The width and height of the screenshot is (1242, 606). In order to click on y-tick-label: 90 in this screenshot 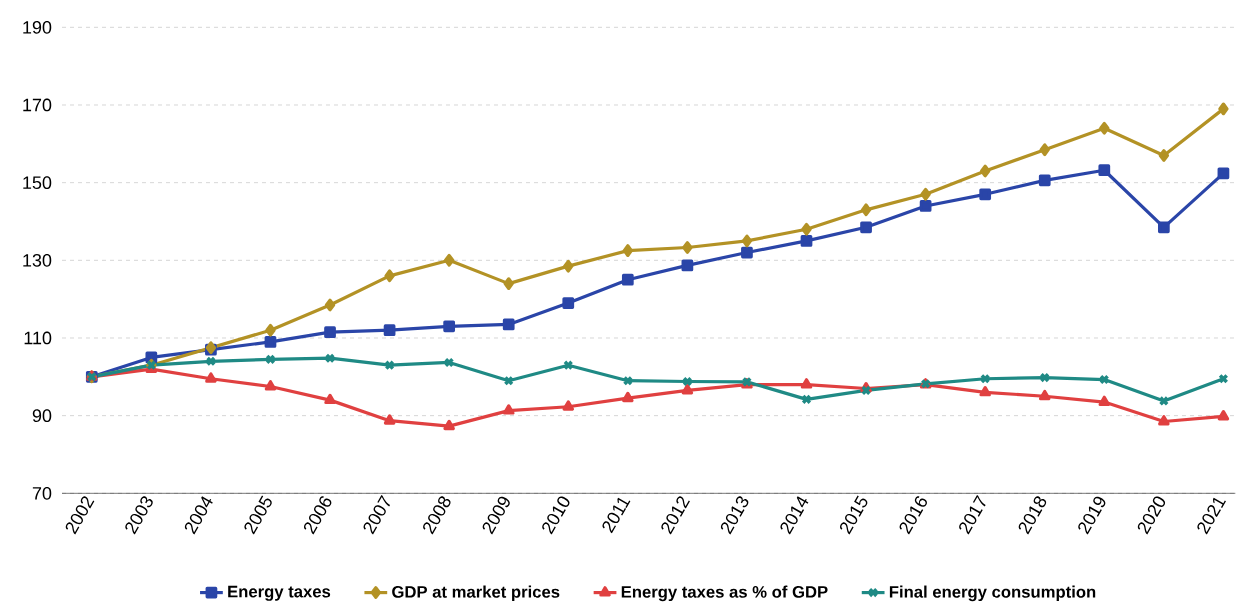, I will do `click(42, 416)`.